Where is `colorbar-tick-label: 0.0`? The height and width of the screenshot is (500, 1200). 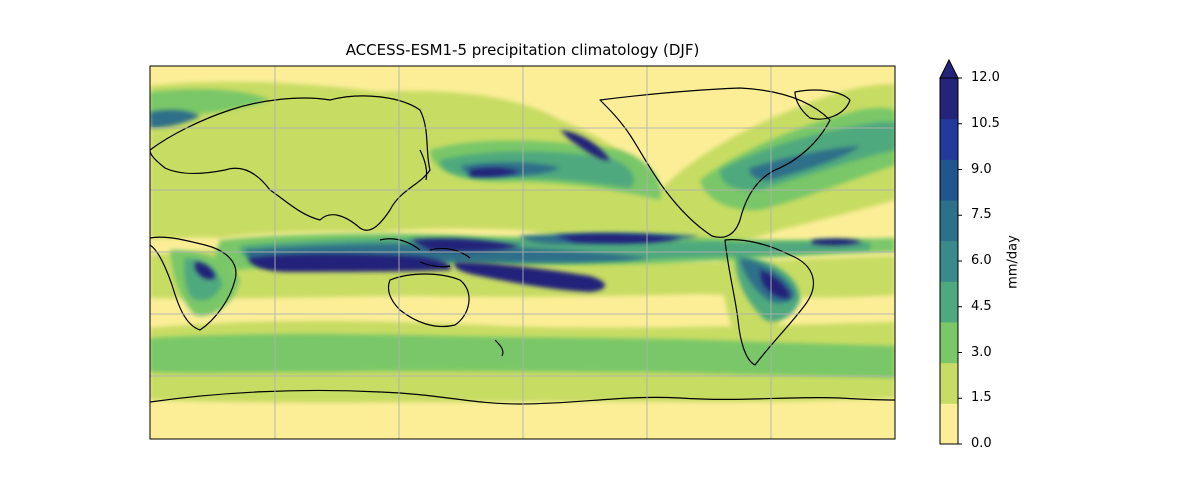 colorbar-tick-label: 0.0 is located at coordinates (981, 443).